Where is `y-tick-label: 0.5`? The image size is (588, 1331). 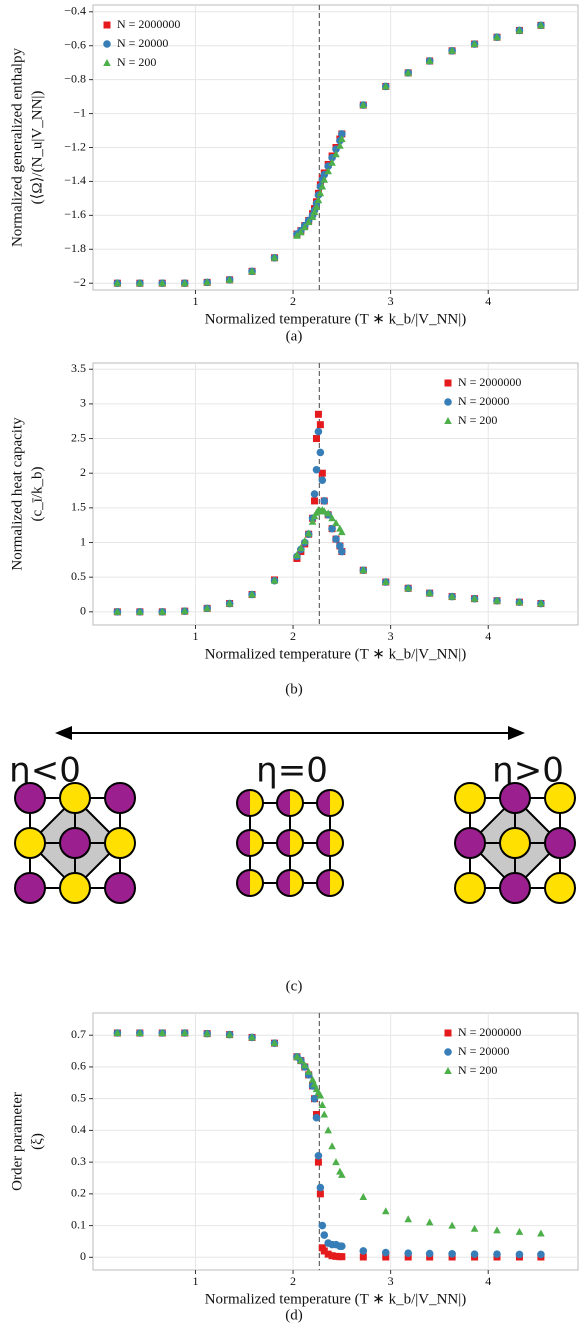
y-tick-label: 0.5 is located at coordinates (78, 1097).